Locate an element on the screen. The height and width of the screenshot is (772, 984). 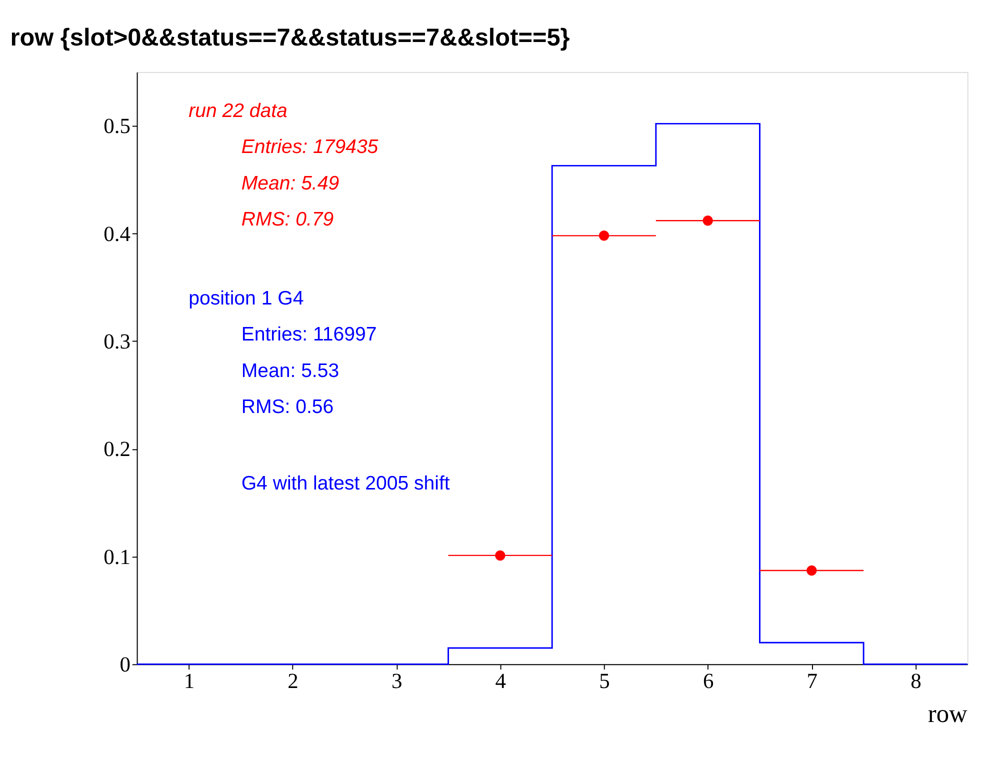
annotation: G4 with latest 2005 shift is located at coordinates (345, 483).